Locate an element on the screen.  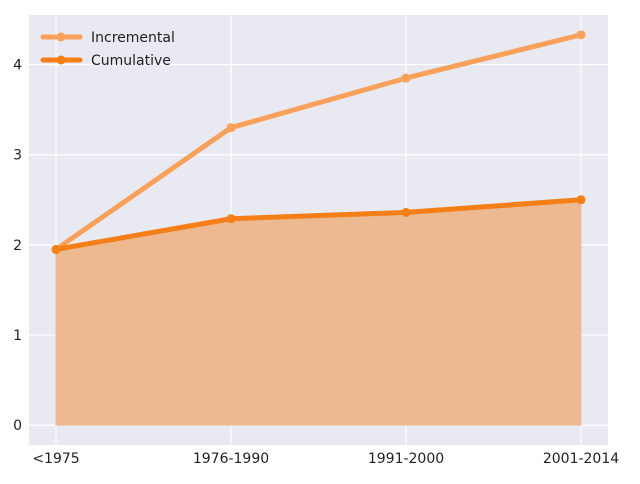
legend-incremental-marker is located at coordinates (61, 37).